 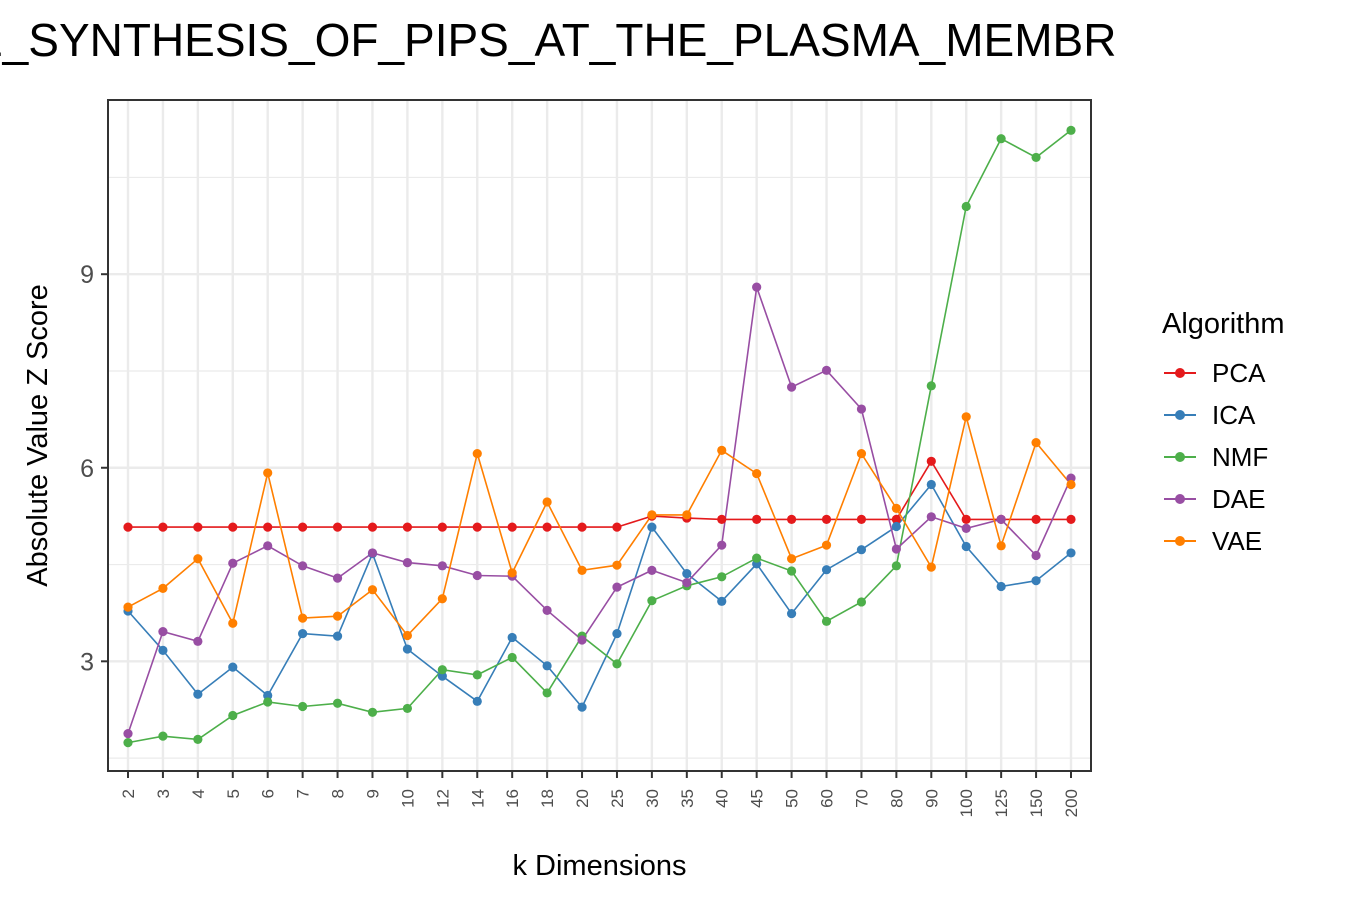 I want to click on legend-title: Algorithm, so click(x=1223, y=324).